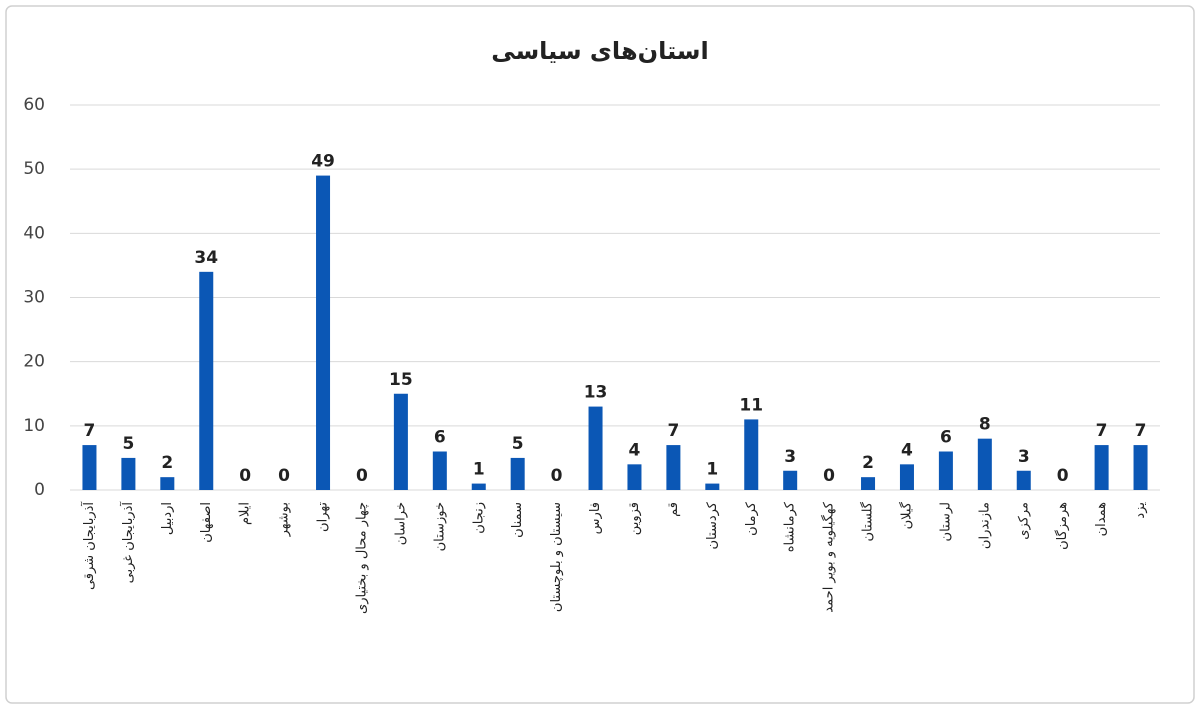 This screenshot has height=709, width=1200. I want to click on x-tick-label: گلستان, so click(868, 521).